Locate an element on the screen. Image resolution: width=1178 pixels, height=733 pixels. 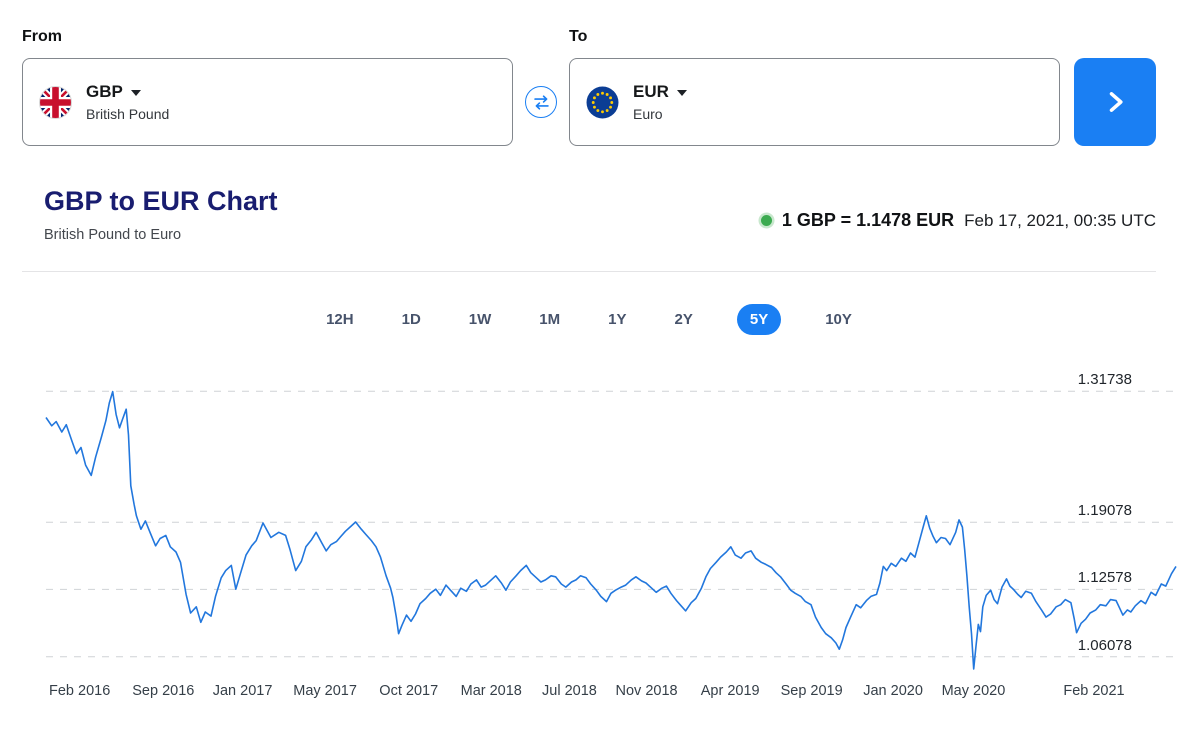
x-axis-label: Jan 2020 is located at coordinates (893, 691).